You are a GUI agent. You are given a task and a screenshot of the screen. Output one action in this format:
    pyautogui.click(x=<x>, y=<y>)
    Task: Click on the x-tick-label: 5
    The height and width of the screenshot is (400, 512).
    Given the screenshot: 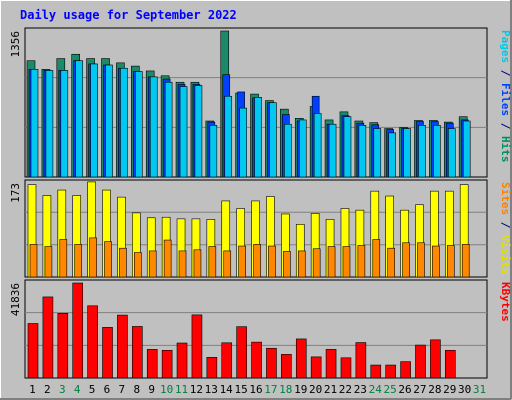 What is the action you would take?
    pyautogui.click(x=92, y=389)
    